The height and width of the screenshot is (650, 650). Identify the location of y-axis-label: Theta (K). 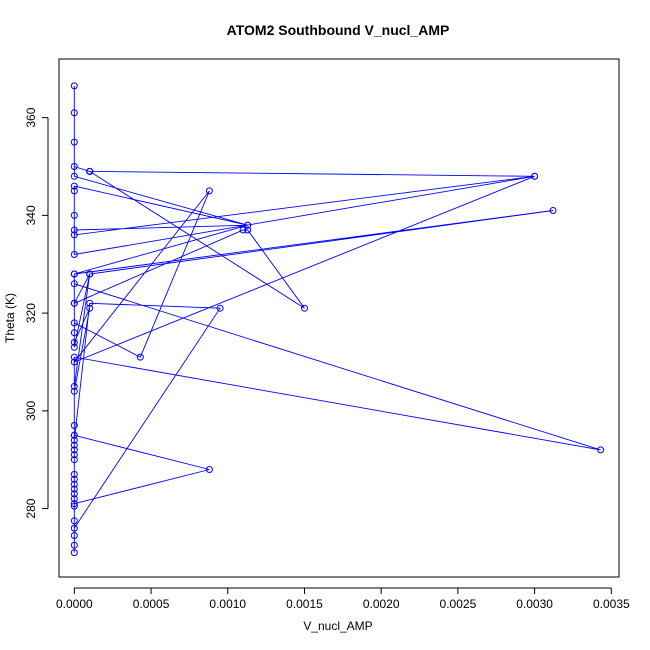
(10, 318).